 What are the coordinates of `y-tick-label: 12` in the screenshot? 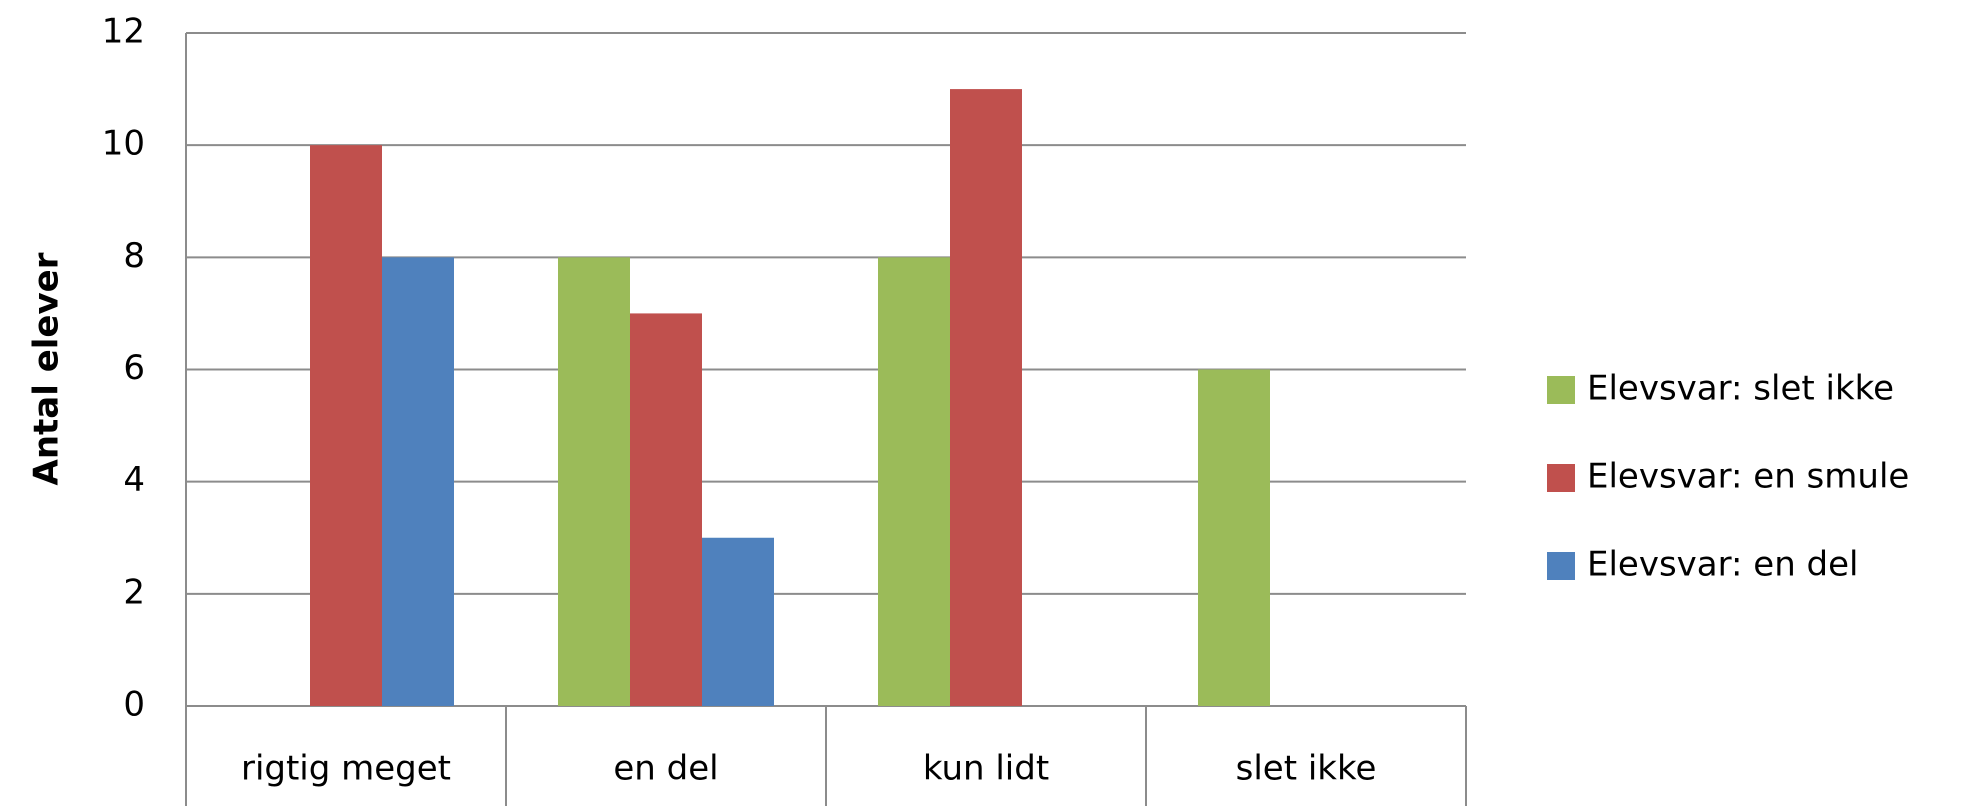 It's located at (123, 32).